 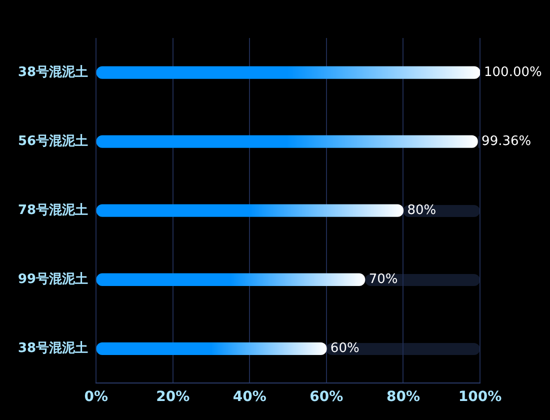 What do you see at coordinates (96, 397) in the screenshot?
I see `x-tick-label: 0%` at bounding box center [96, 397].